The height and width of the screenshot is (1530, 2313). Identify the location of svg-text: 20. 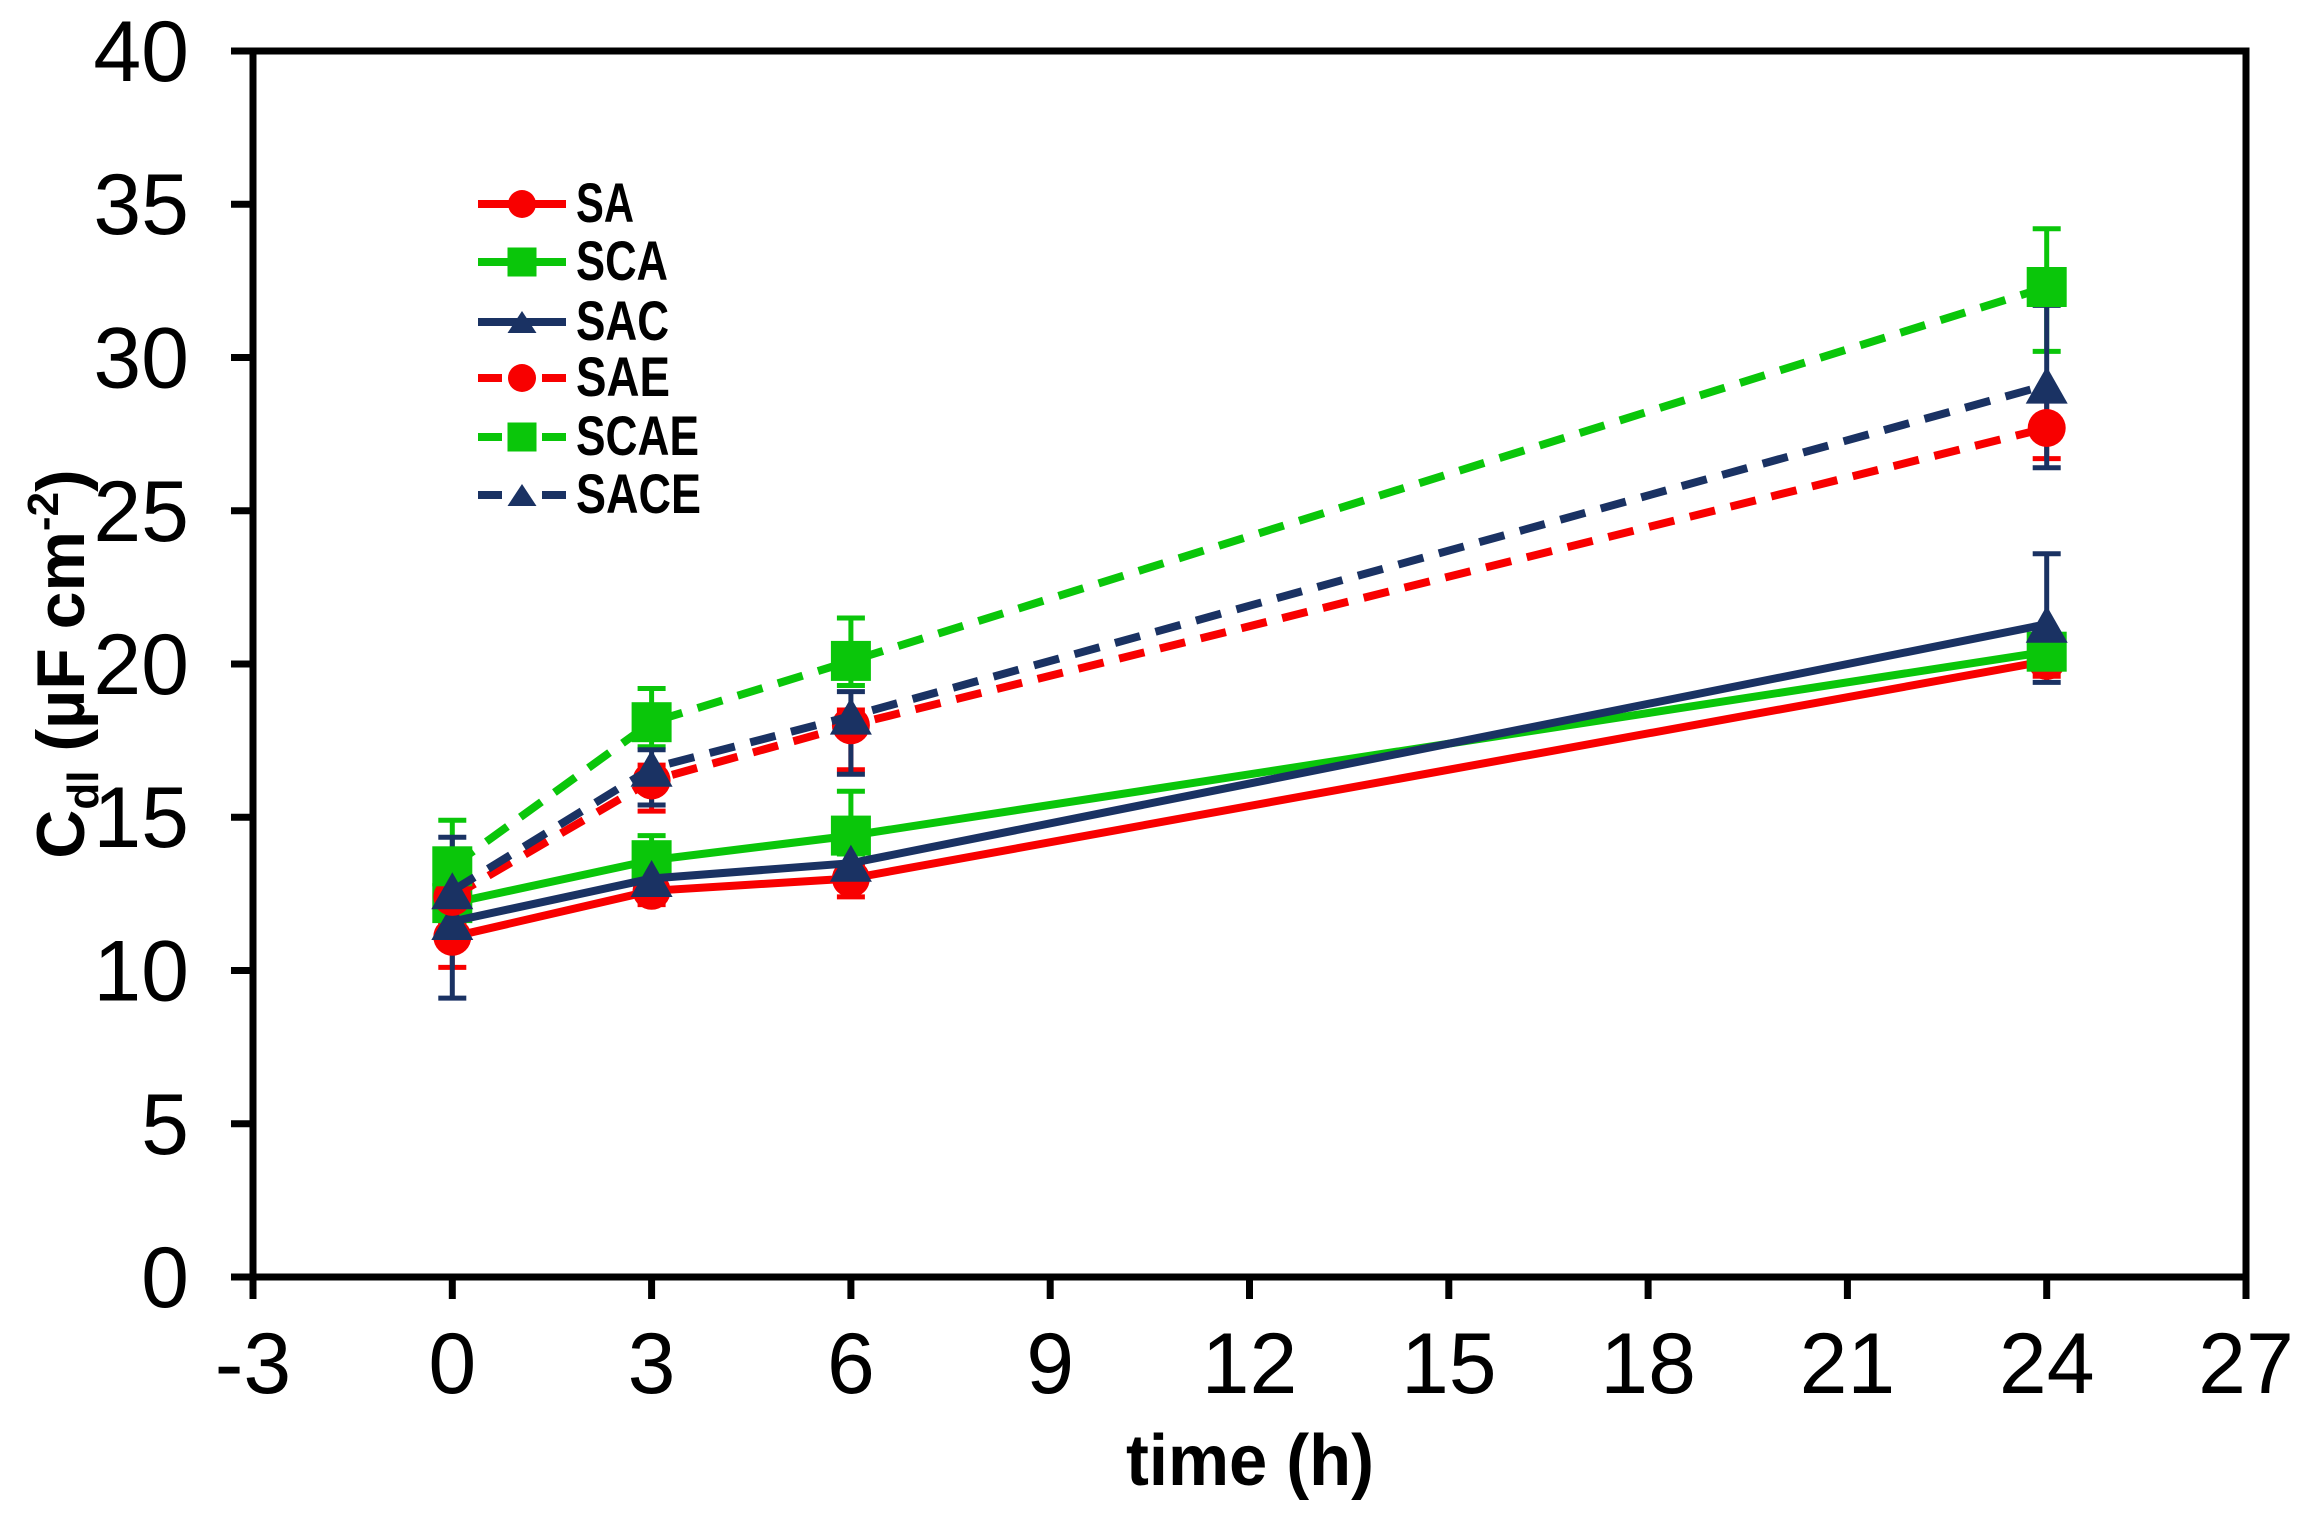
(141, 665).